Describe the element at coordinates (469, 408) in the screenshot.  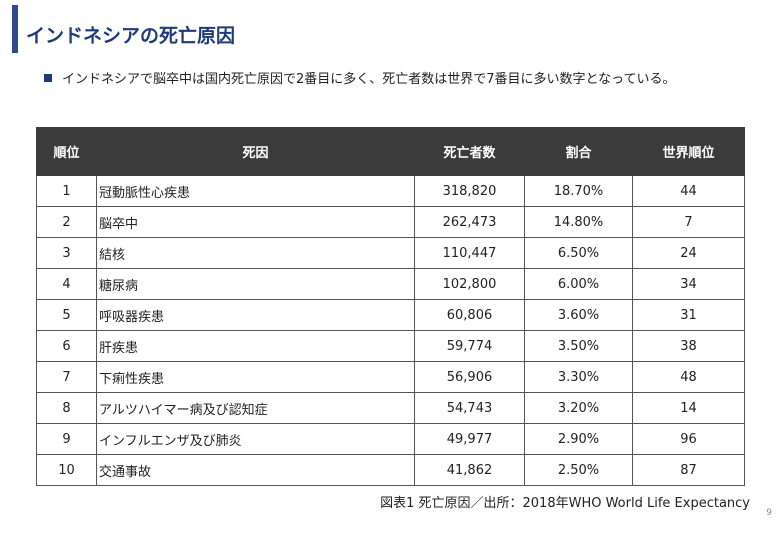
I see `deaths-cell: 54,743` at that location.